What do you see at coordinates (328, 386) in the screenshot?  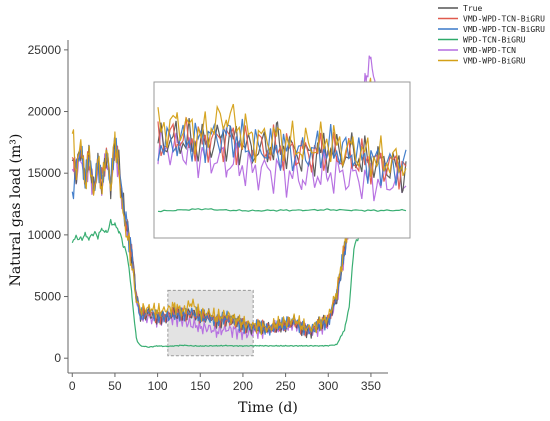 I see `x-tick-label: 300` at bounding box center [328, 386].